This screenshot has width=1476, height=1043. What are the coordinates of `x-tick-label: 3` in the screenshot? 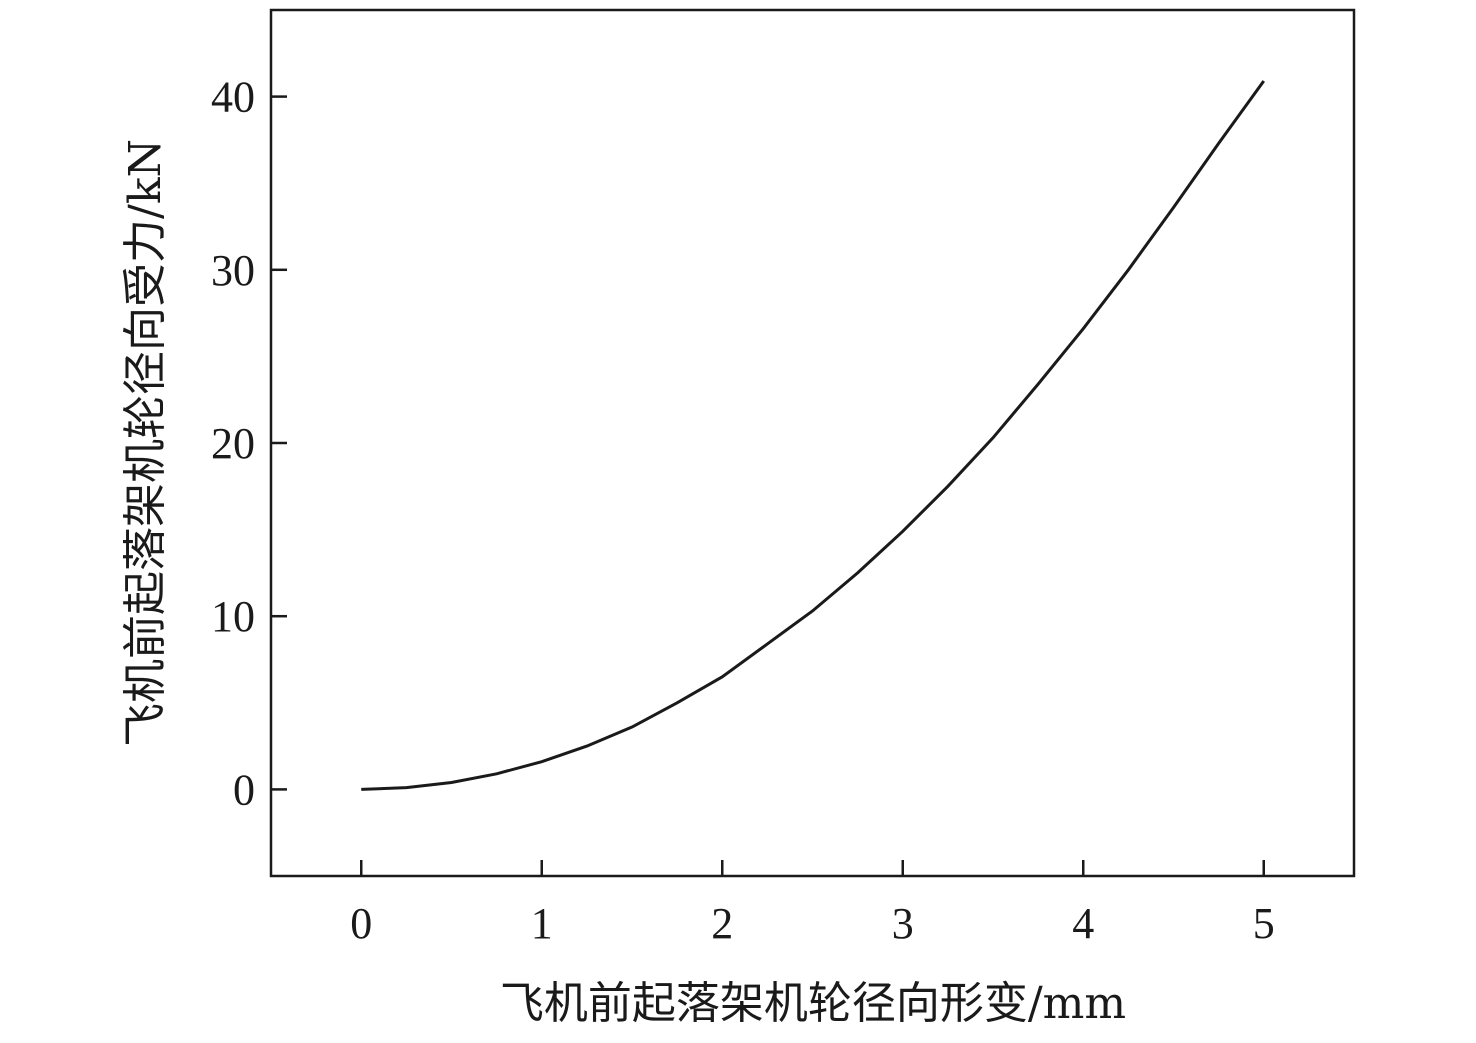 It's located at (903, 923).